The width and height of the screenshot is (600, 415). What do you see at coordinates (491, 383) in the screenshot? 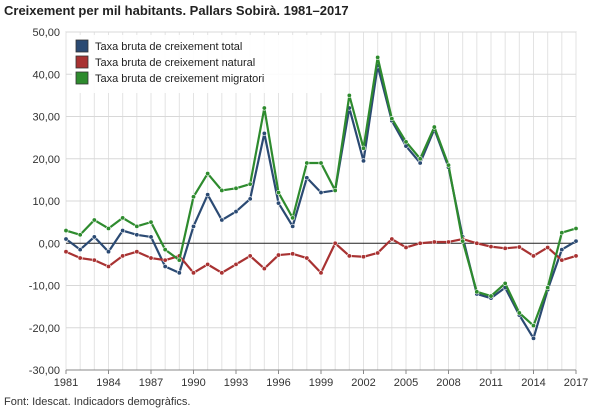
I see `x-tick-label: 2011` at bounding box center [491, 383].